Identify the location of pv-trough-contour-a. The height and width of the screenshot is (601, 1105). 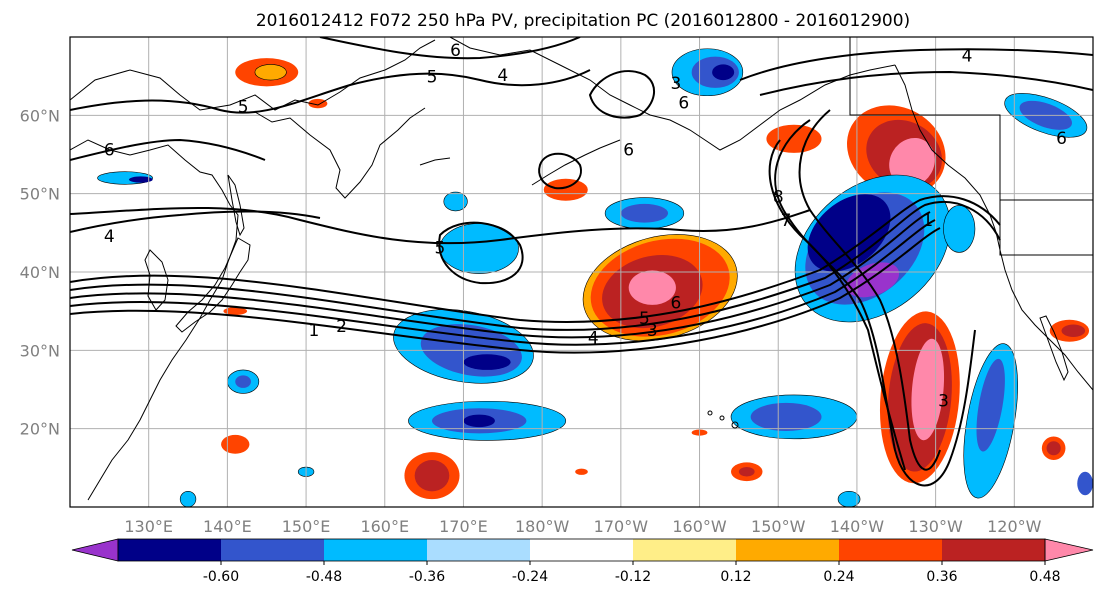
(875, 303).